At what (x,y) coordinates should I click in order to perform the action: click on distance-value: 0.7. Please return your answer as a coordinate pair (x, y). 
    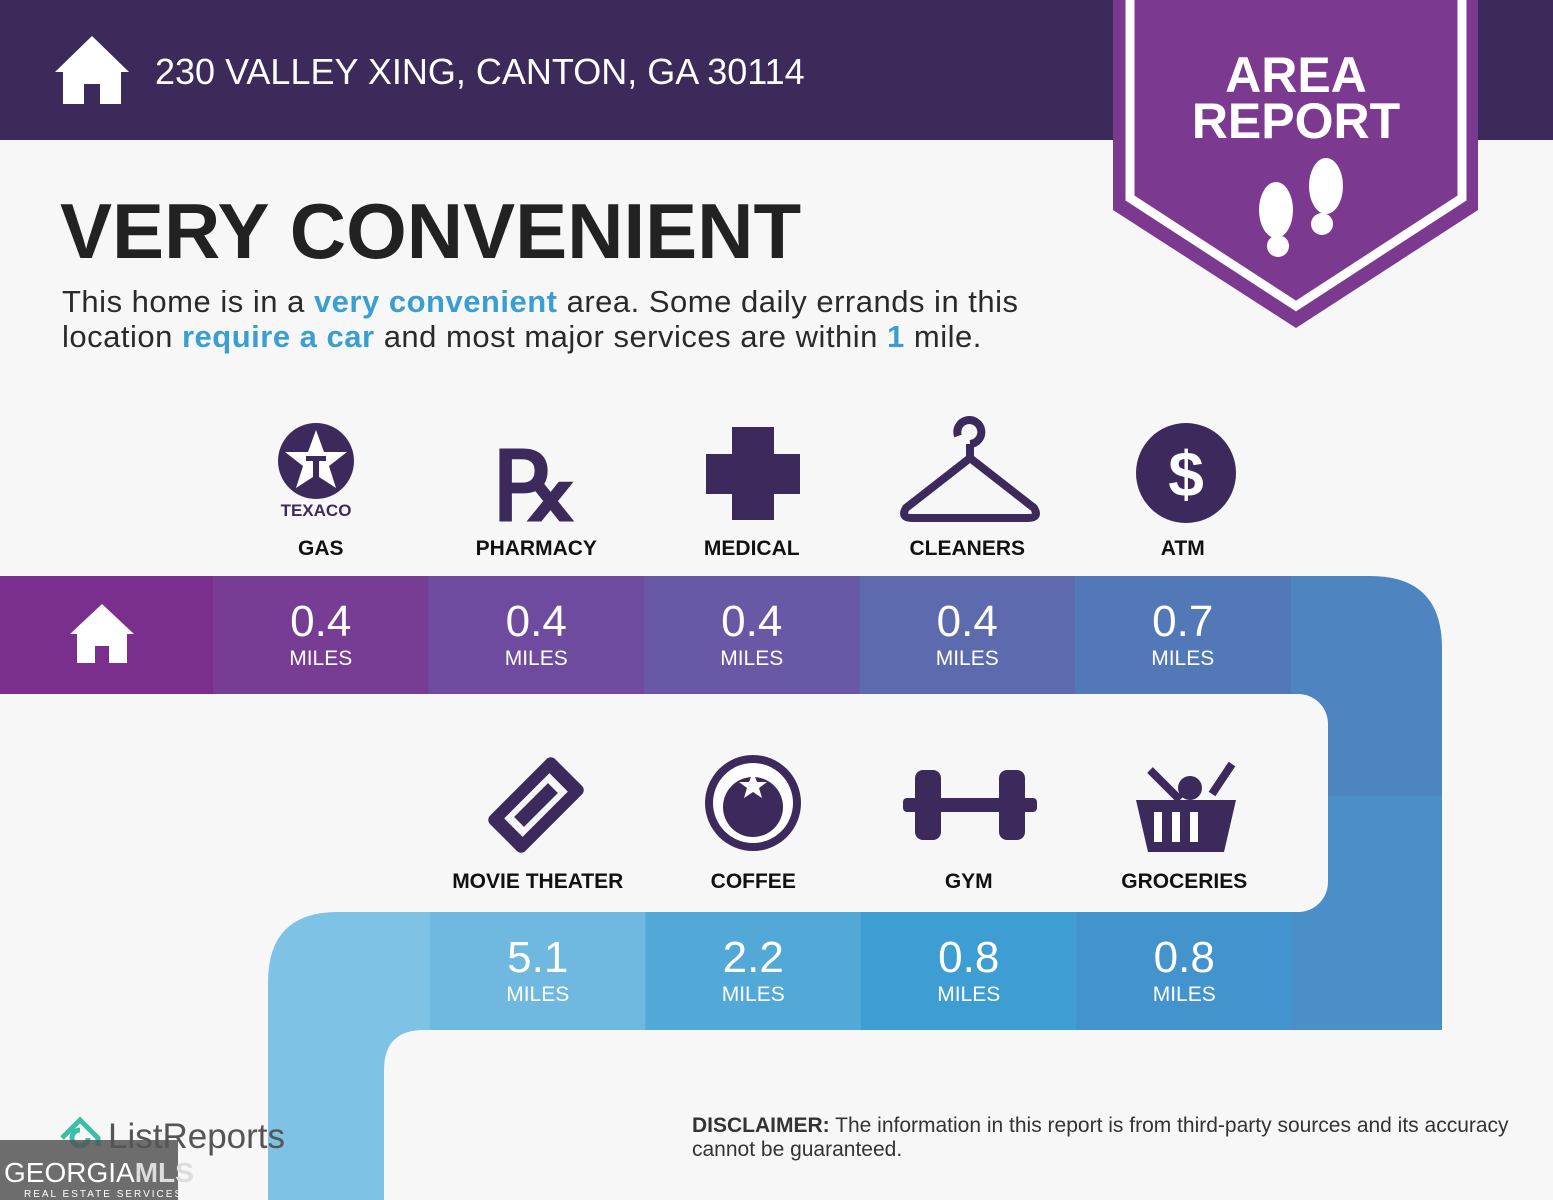
    Looking at the image, I should click on (1182, 621).